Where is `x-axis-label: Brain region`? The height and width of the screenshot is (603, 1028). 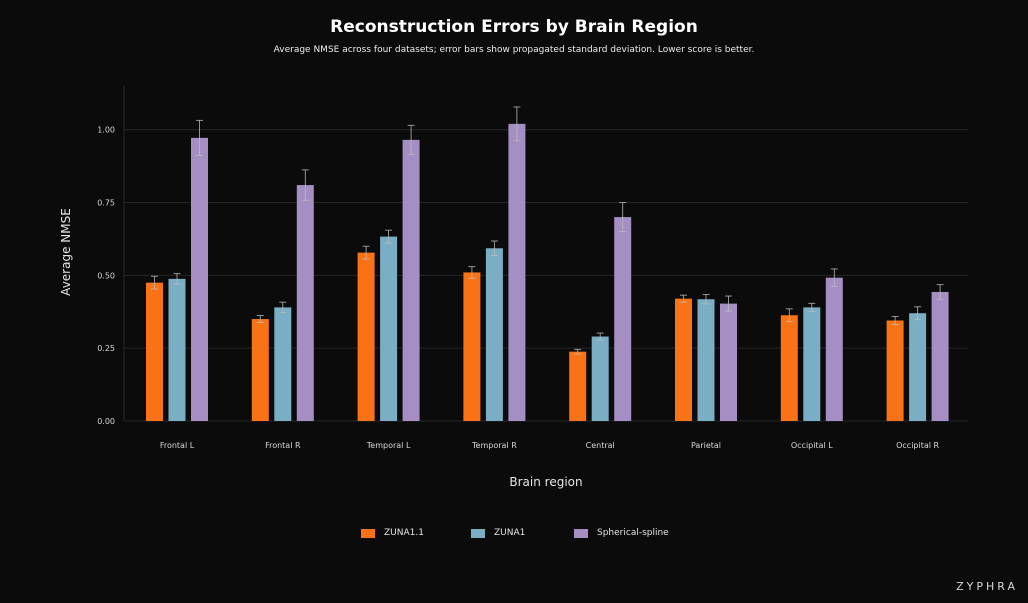
x-axis-label: Brain region is located at coordinates (545, 482).